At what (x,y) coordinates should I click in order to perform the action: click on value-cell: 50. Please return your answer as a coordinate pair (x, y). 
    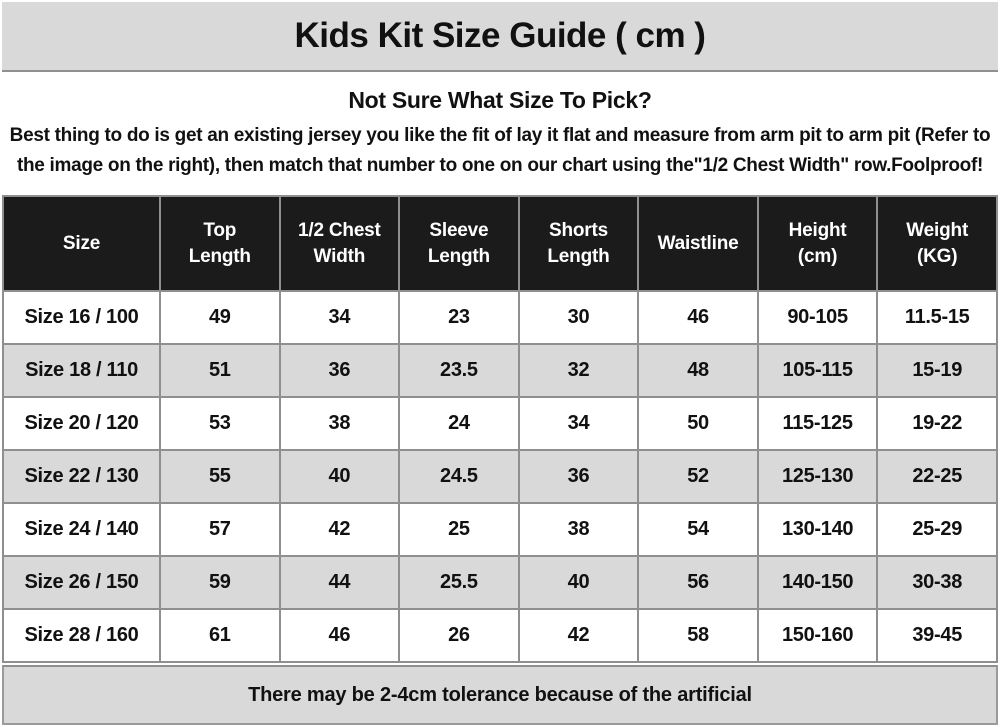
    Looking at the image, I should click on (698, 423).